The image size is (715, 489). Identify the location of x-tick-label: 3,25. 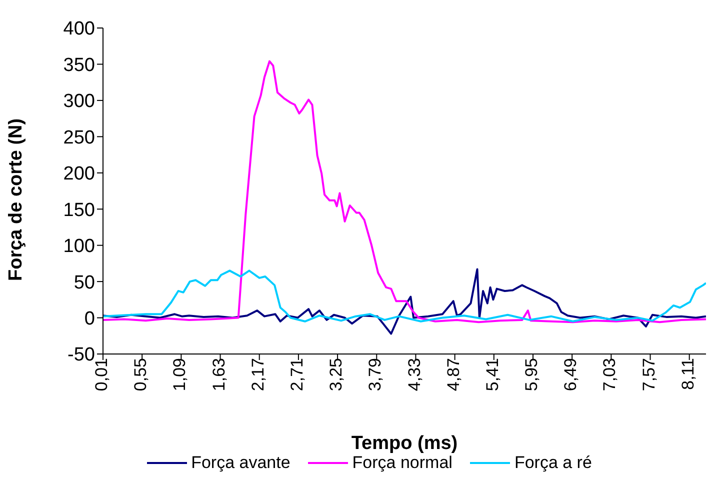
(336, 375).